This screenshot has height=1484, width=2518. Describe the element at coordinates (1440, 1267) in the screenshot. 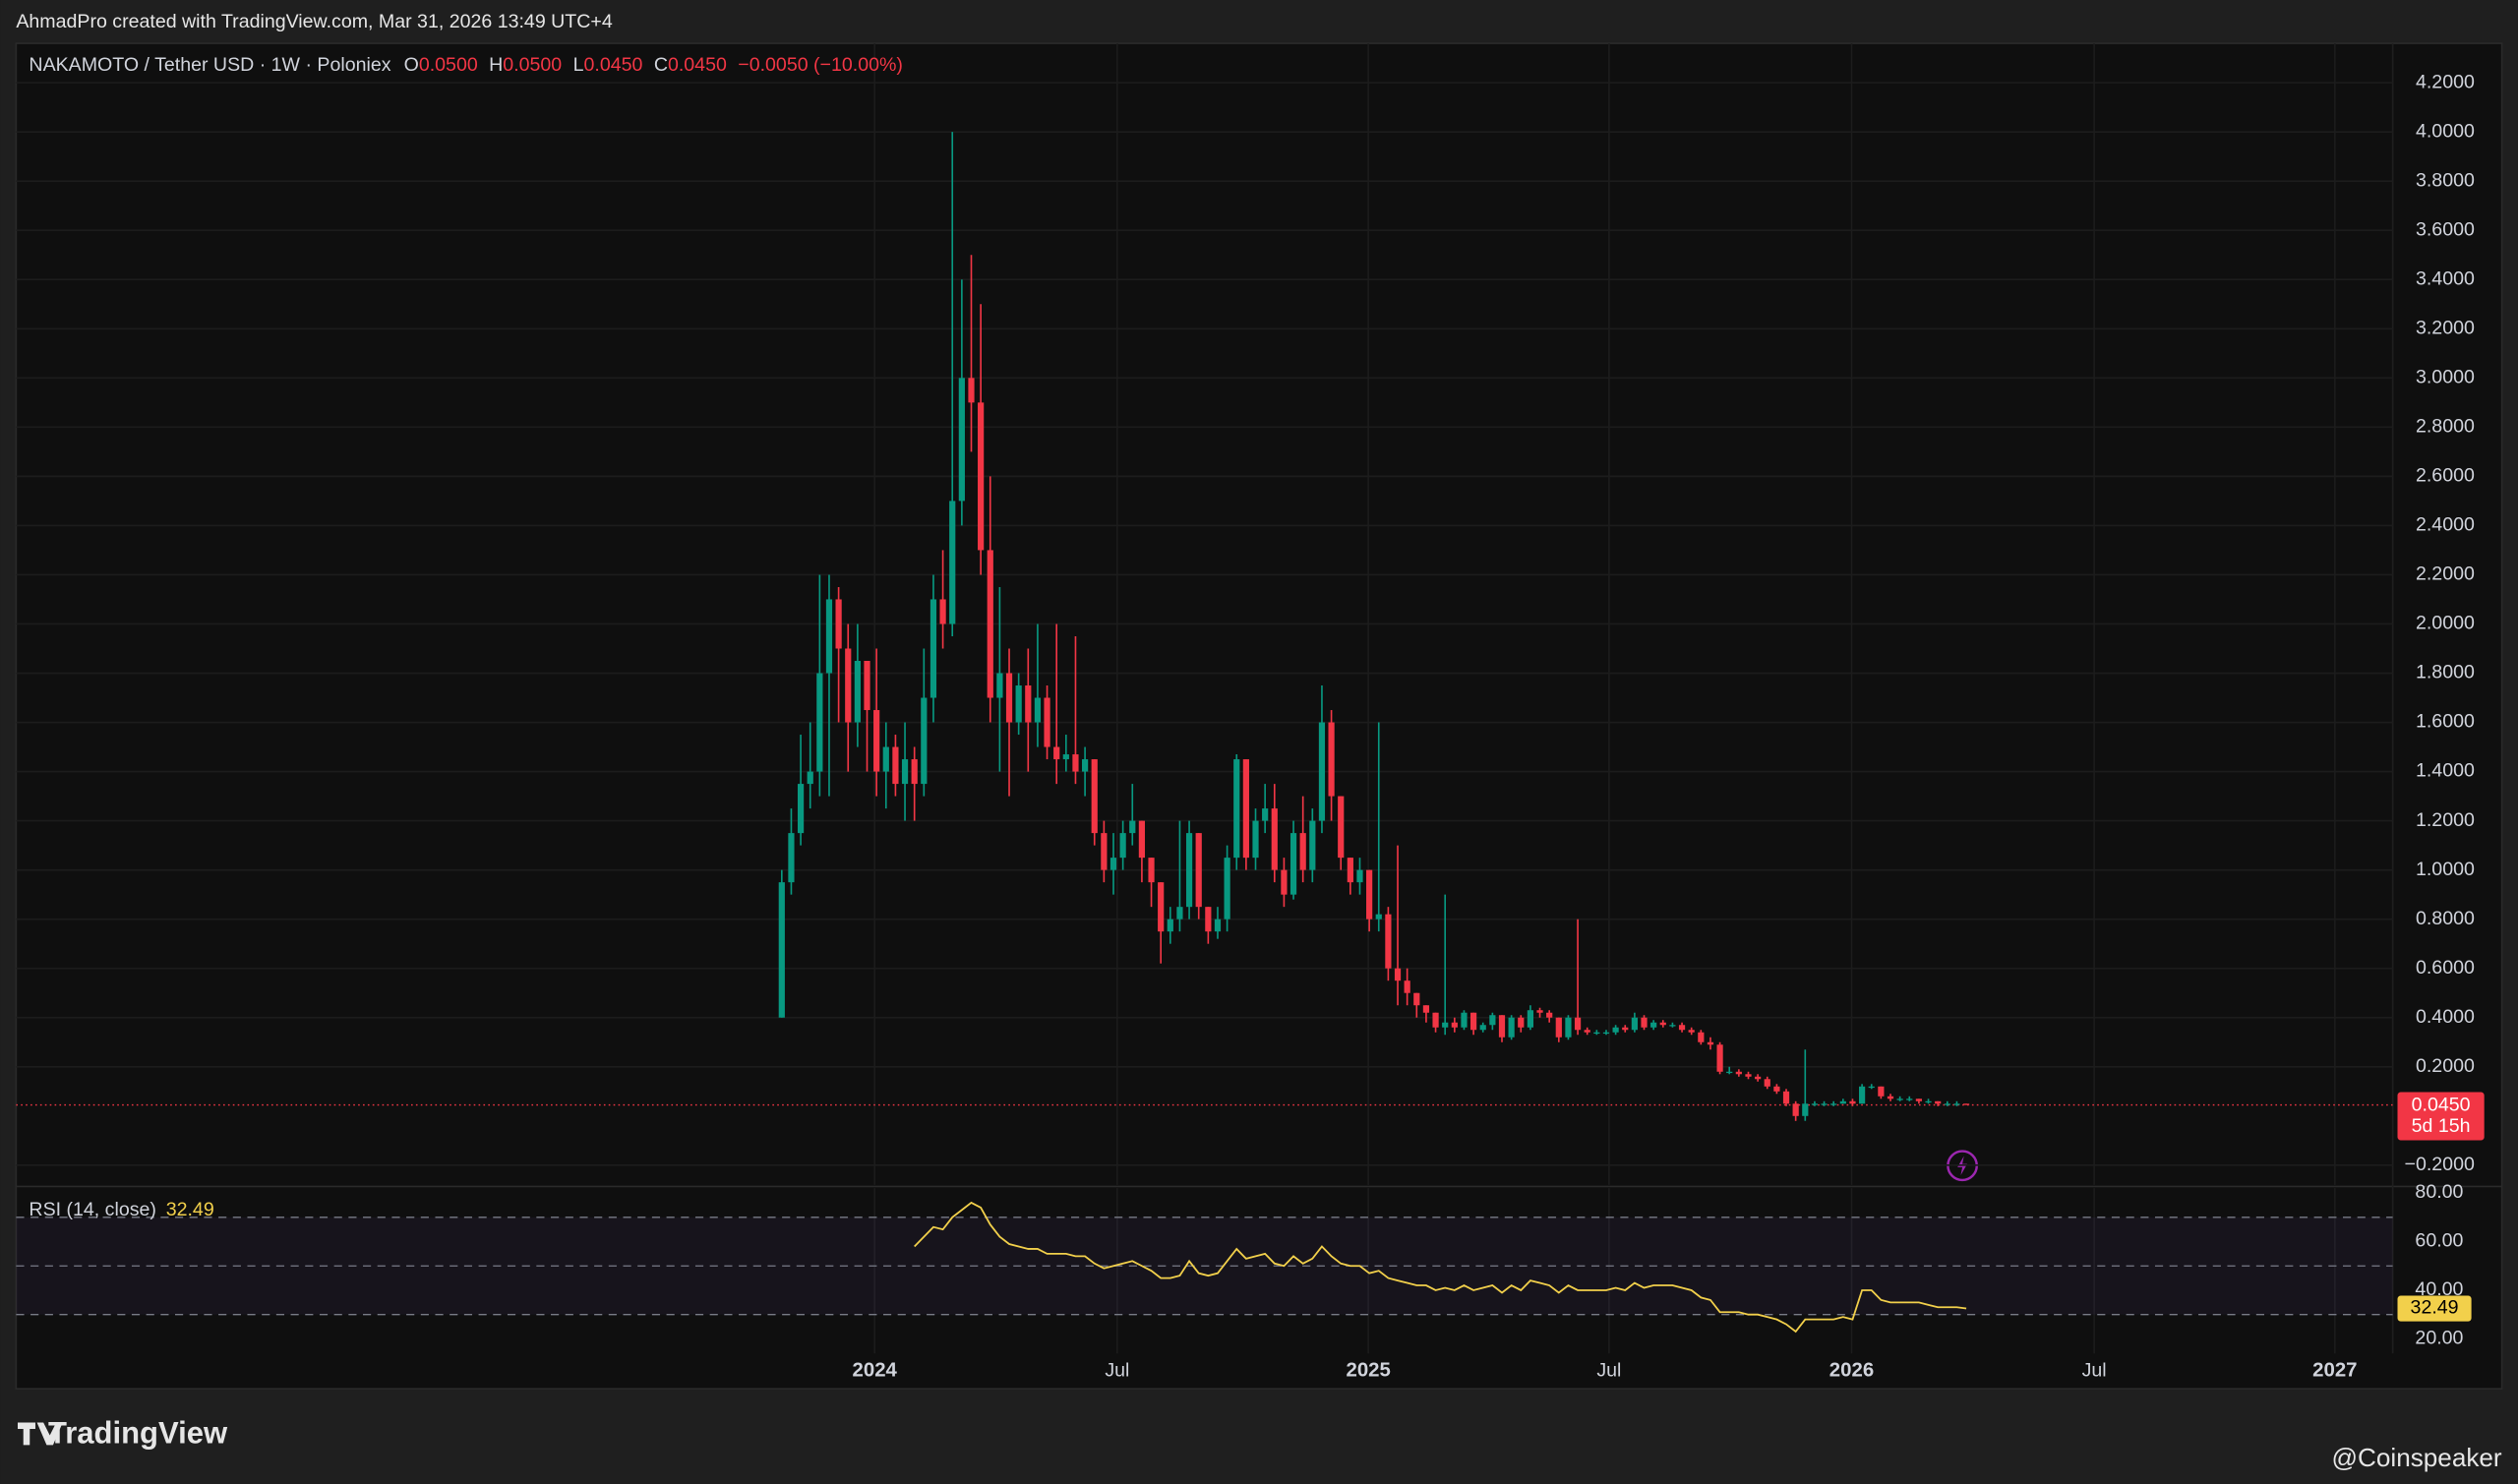

I see `rsi-line` at that location.